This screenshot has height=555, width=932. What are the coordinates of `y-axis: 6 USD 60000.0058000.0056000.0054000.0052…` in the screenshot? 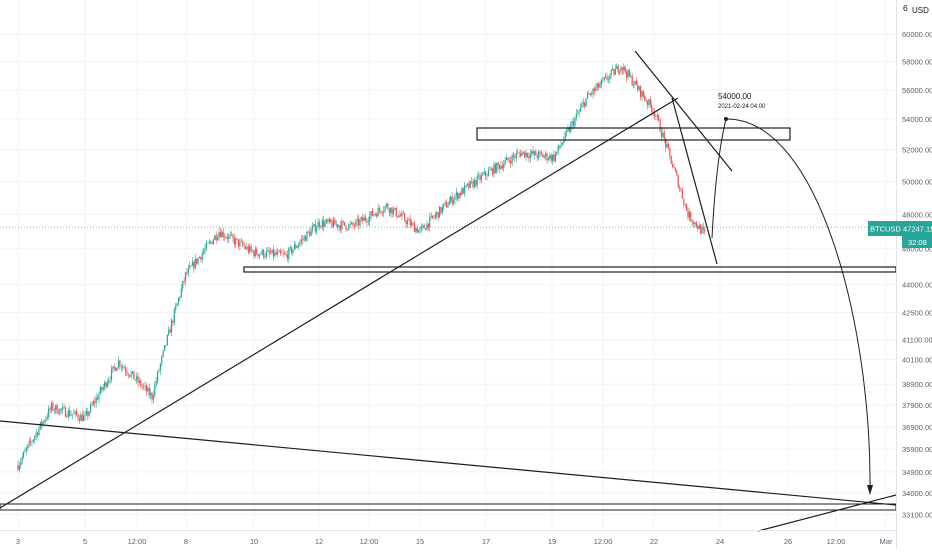 It's located at (914, 275).